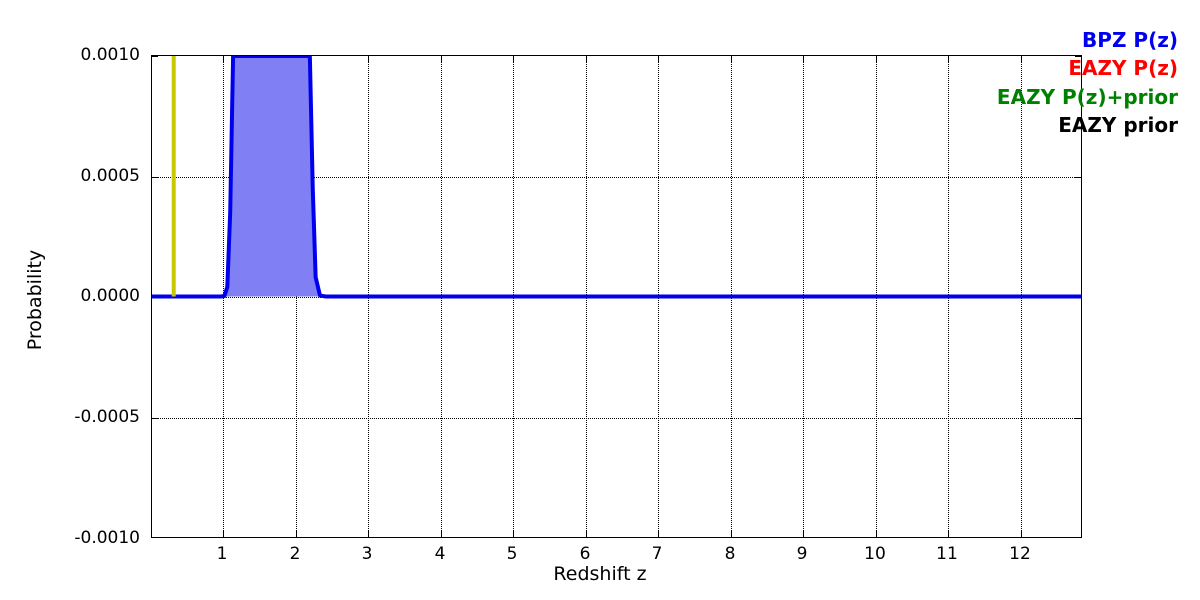  Describe the element at coordinates (1078, 177) in the screenshot. I see `tick-y-right-0.0005` at that location.